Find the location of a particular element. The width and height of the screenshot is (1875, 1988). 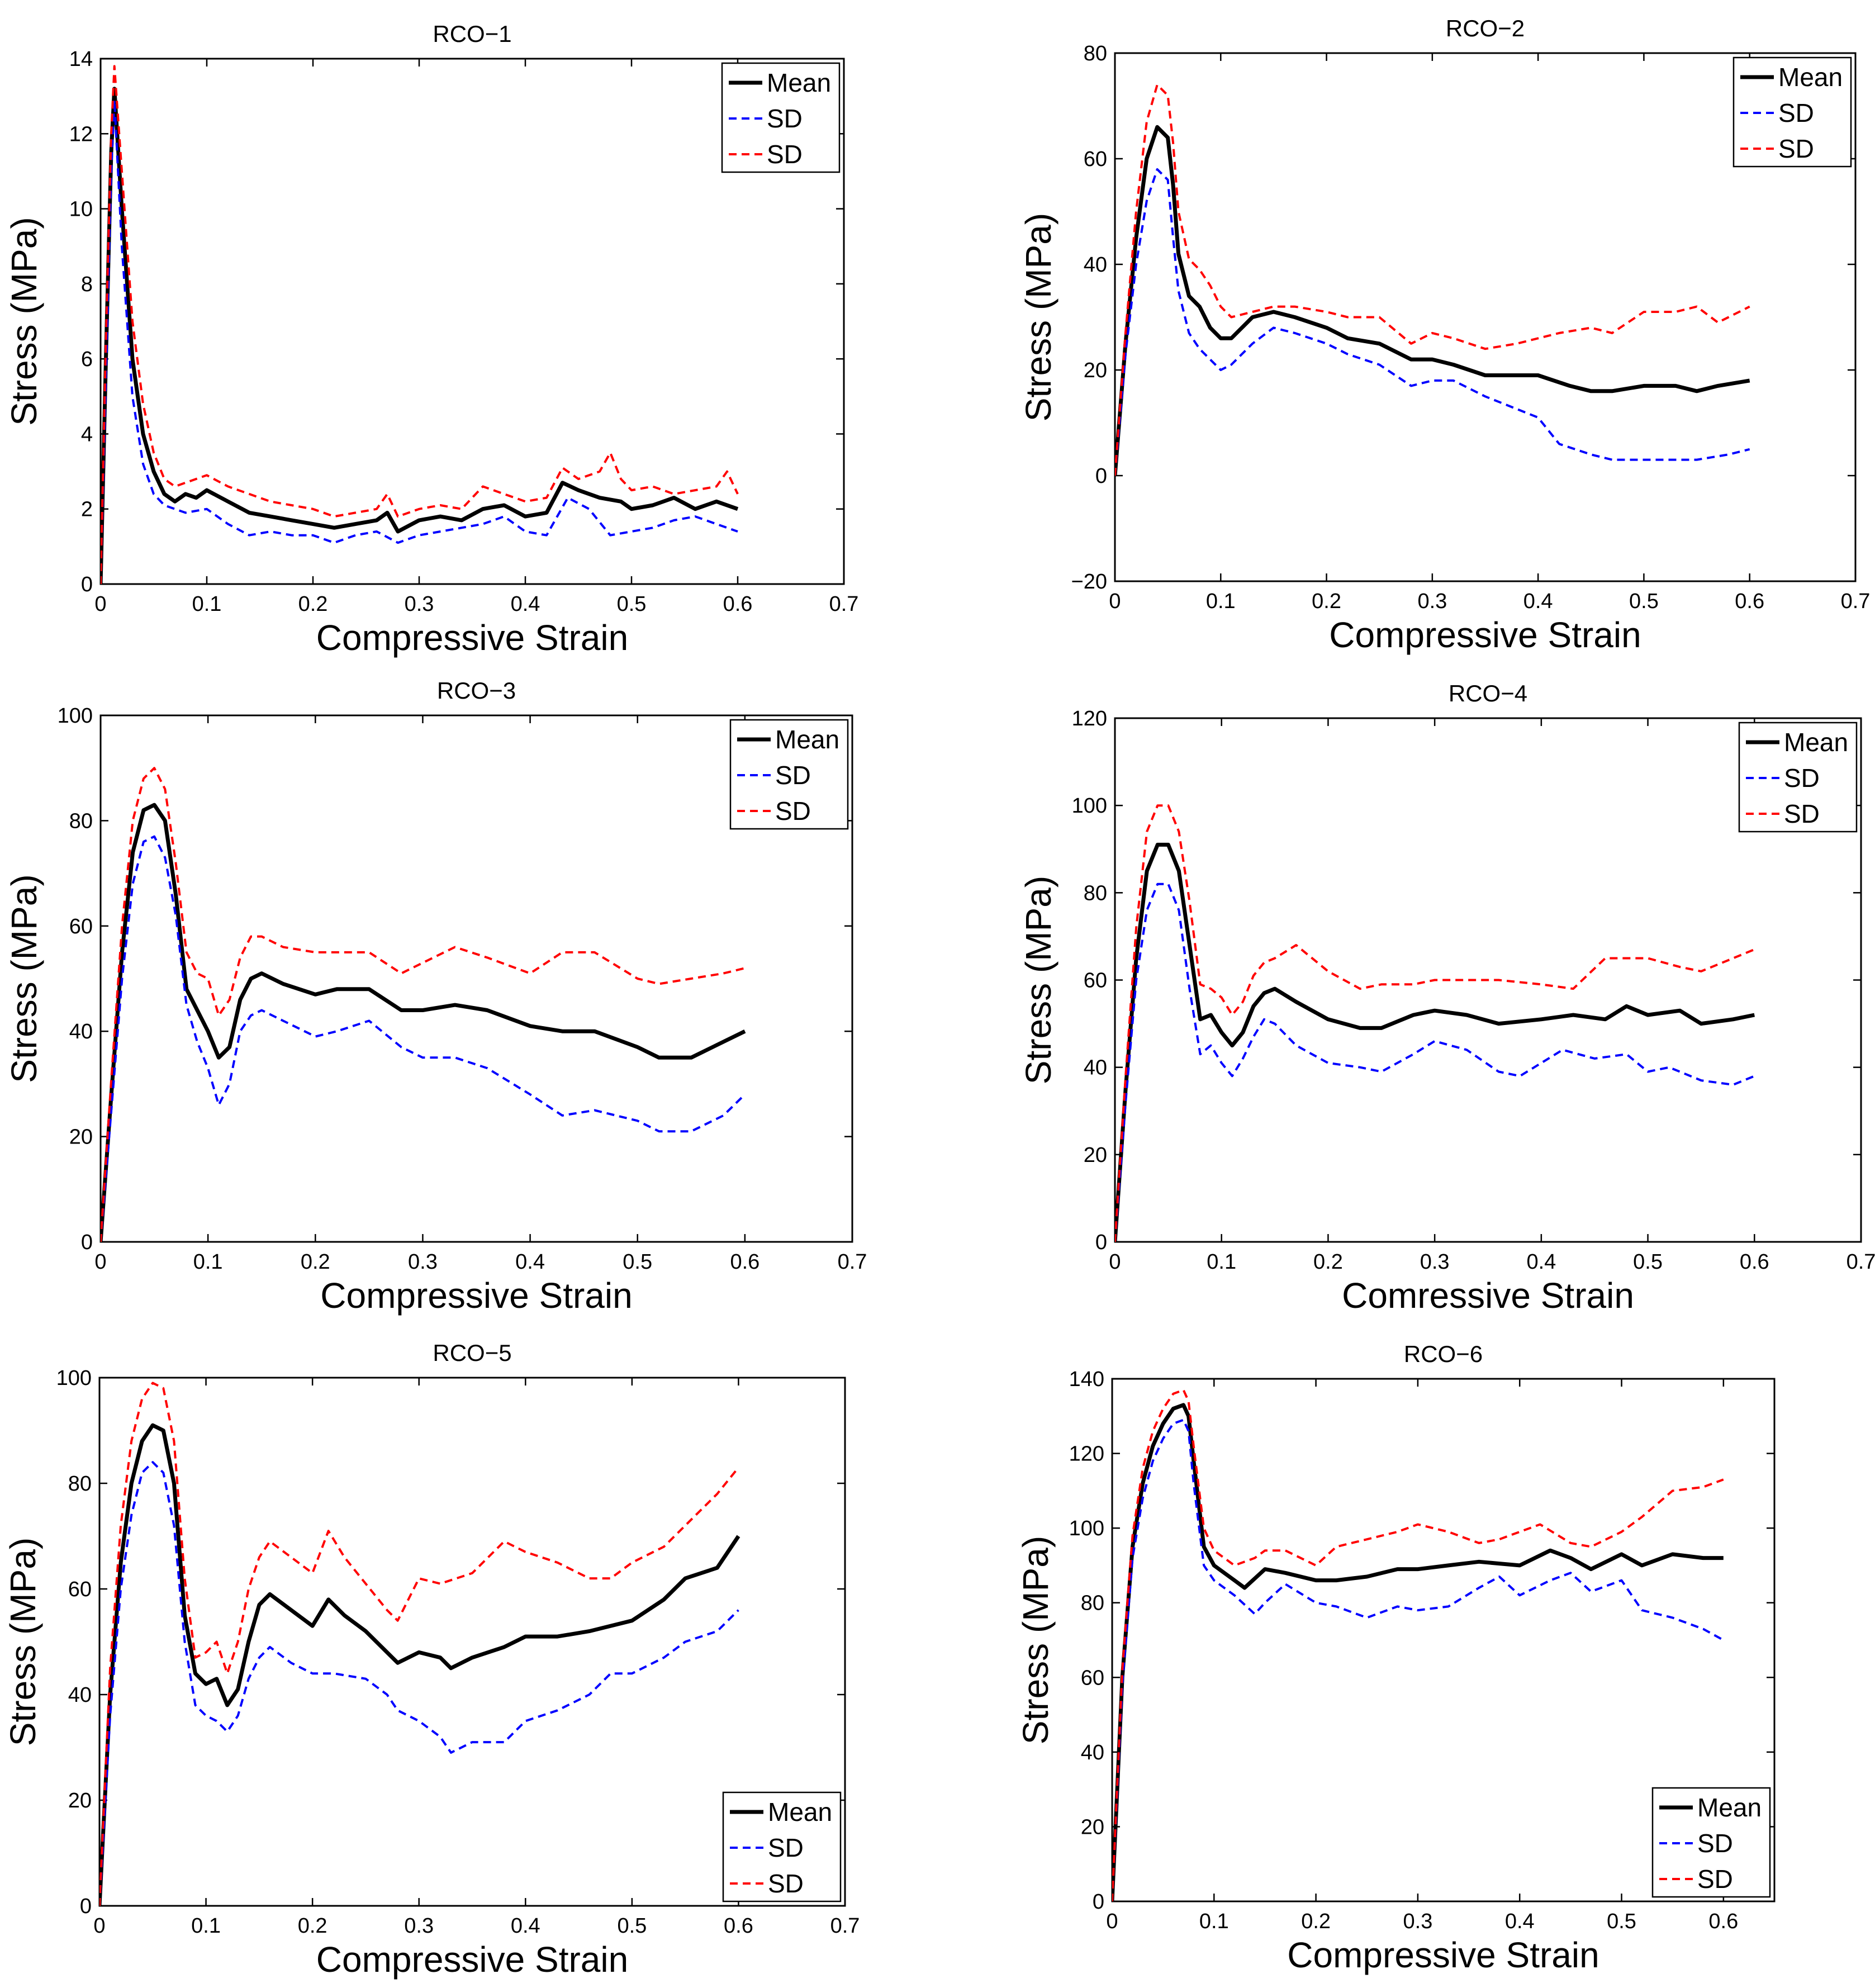

y-tick-label: 140 is located at coordinates (1086, 1379).